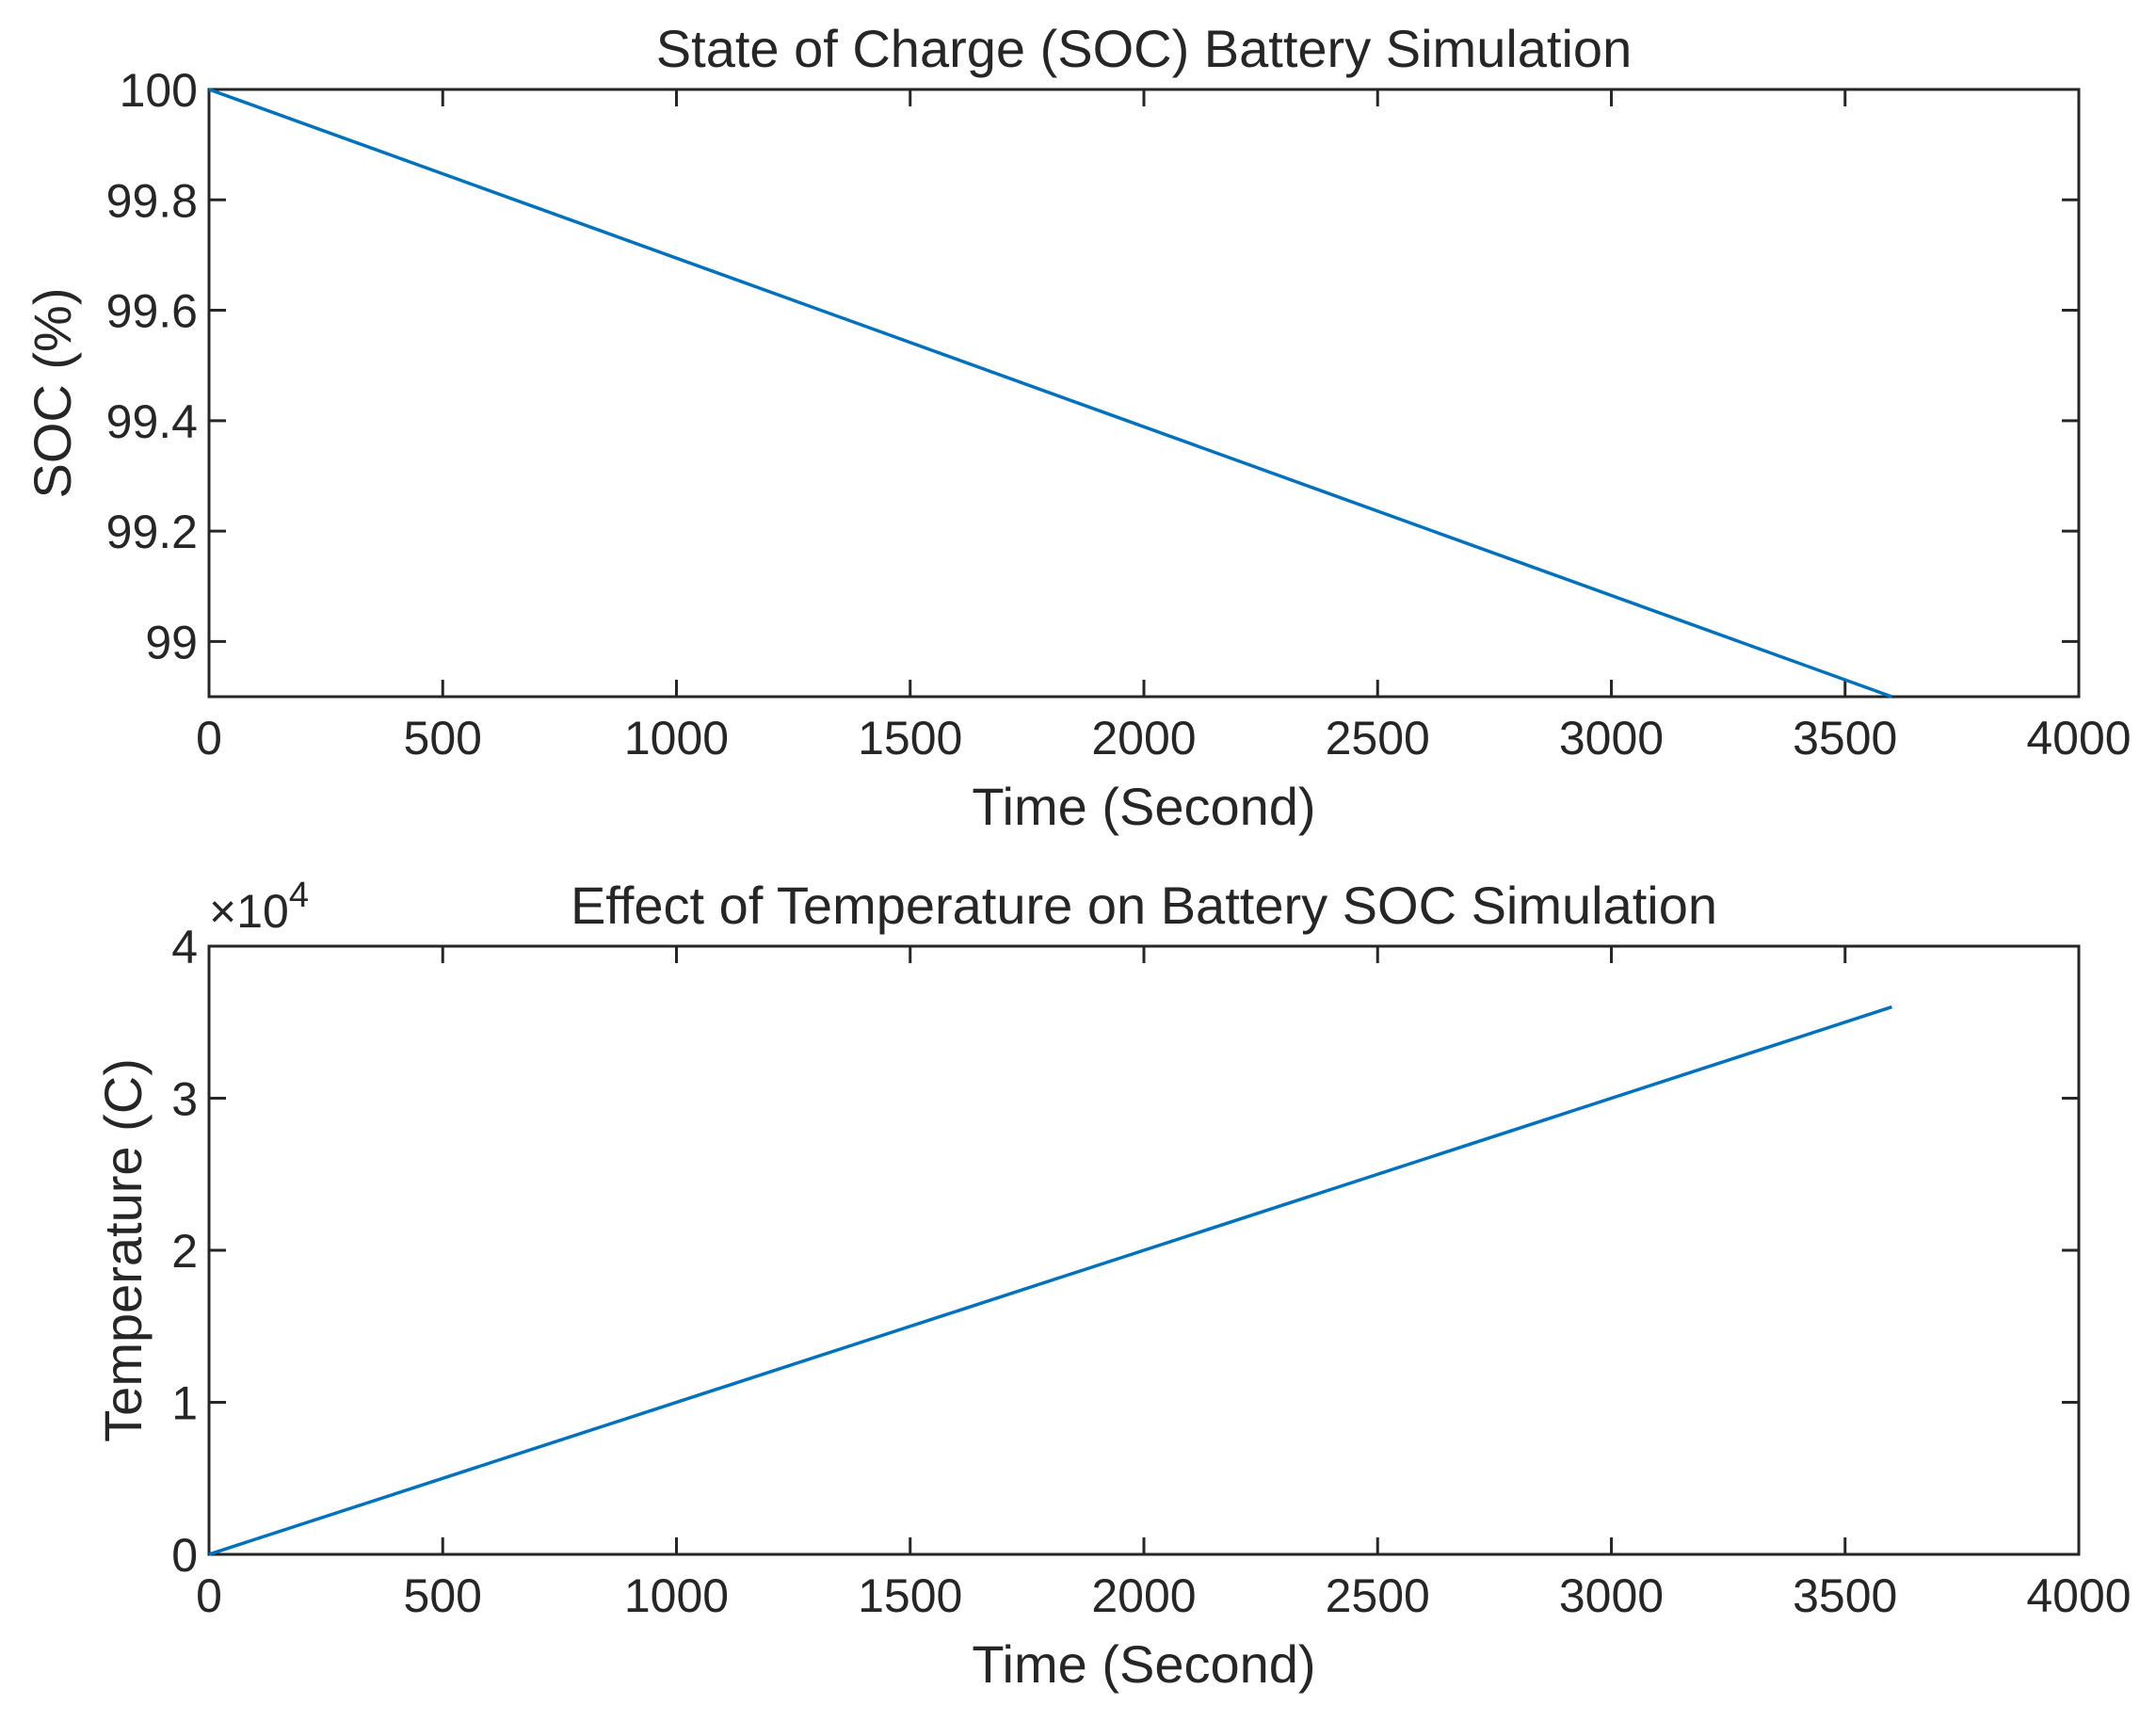  Describe the element at coordinates (184, 1555) in the screenshot. I see `chart-2-y-tick-label: 0` at that location.